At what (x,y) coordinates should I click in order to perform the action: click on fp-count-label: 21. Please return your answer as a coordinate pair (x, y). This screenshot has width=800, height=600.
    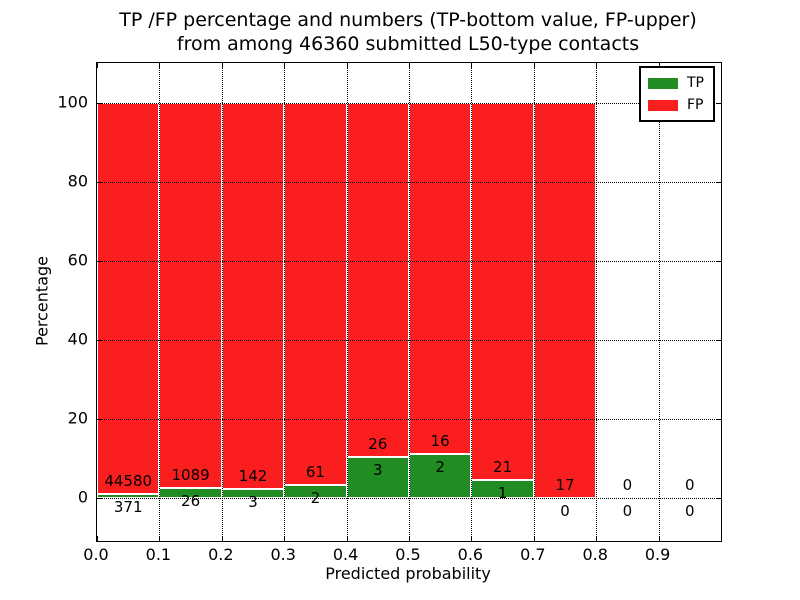
    Looking at the image, I should click on (503, 466).